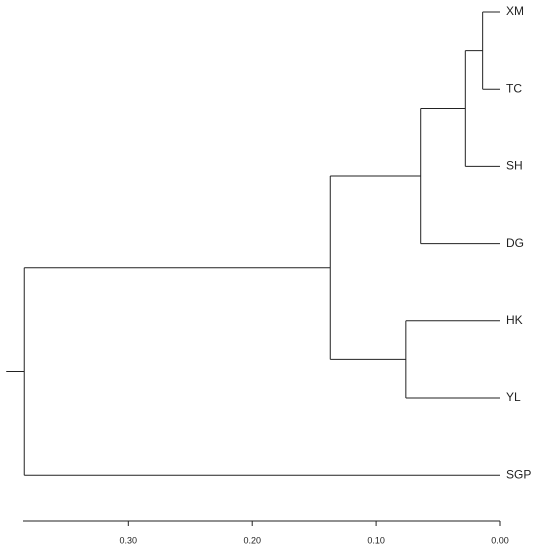 This screenshot has width=536, height=550. I want to click on x-tick-label: 0.00, so click(500, 540).